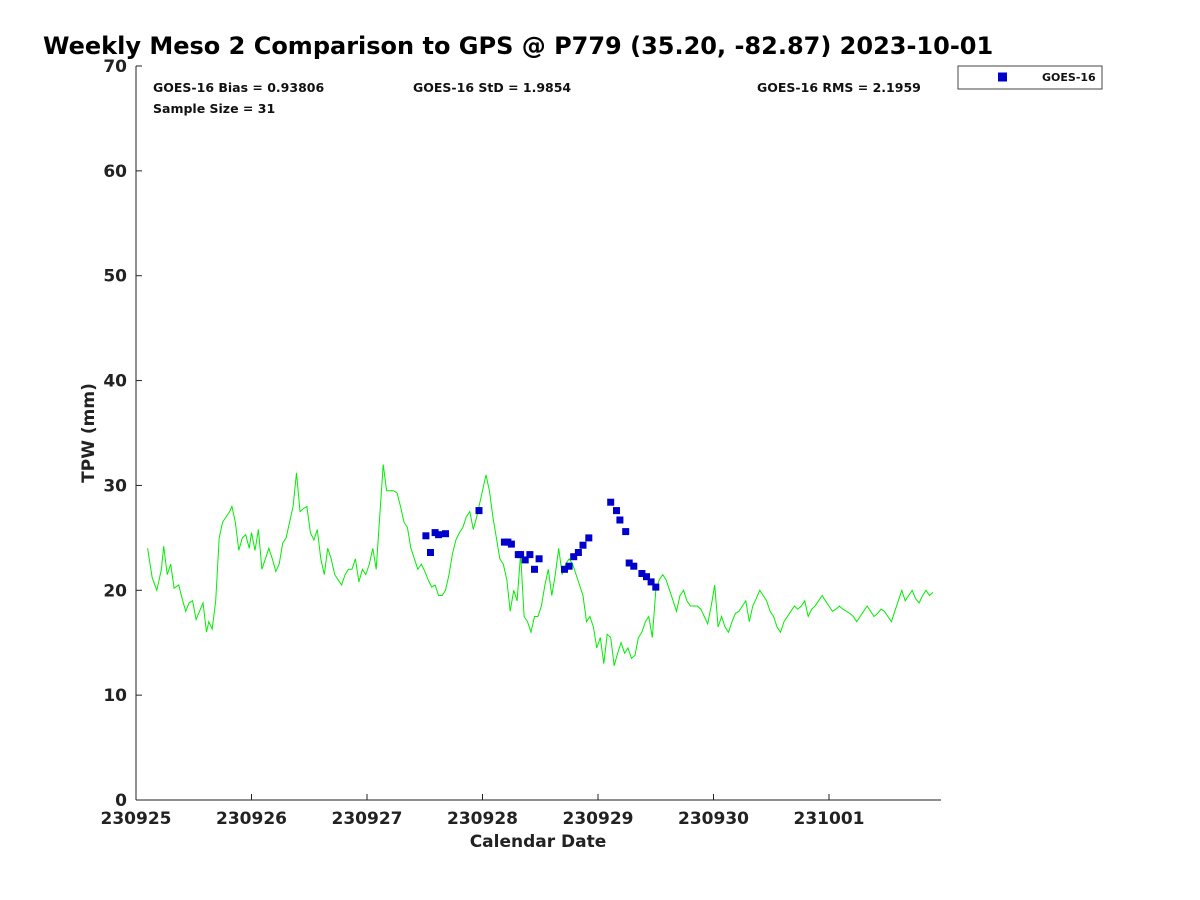 Image resolution: width=1200 pixels, height=900 pixels. Describe the element at coordinates (238, 87) in the screenshot. I see `bias-stat: GOES-16 Bias = 0.93806` at that location.